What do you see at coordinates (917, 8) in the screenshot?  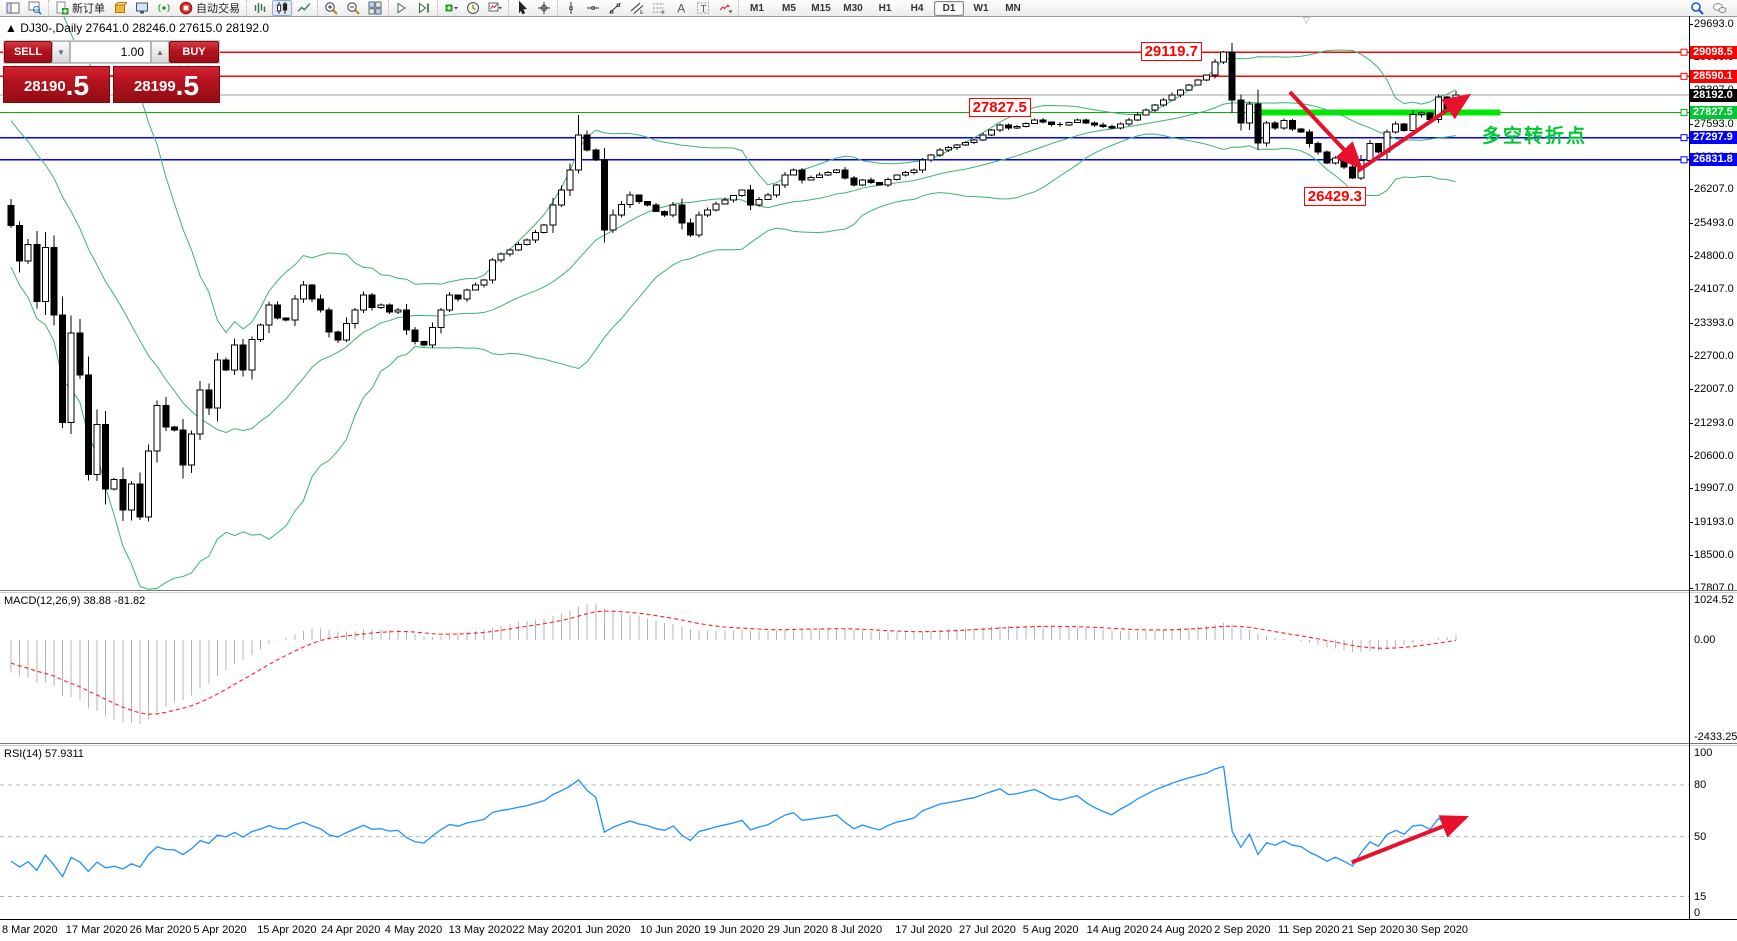 I see `timeframe-h4: H4` at bounding box center [917, 8].